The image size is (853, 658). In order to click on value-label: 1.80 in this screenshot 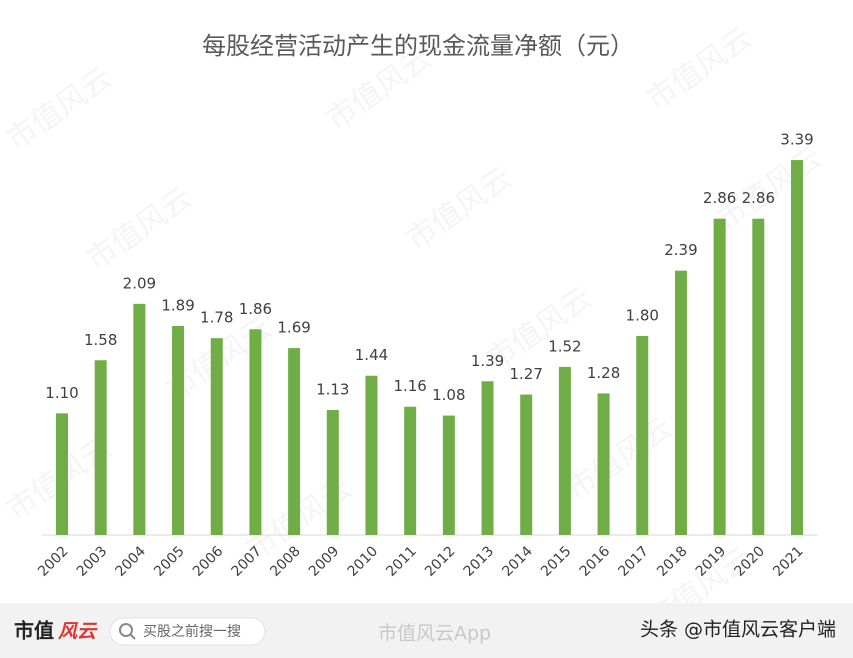, I will do `click(642, 315)`.